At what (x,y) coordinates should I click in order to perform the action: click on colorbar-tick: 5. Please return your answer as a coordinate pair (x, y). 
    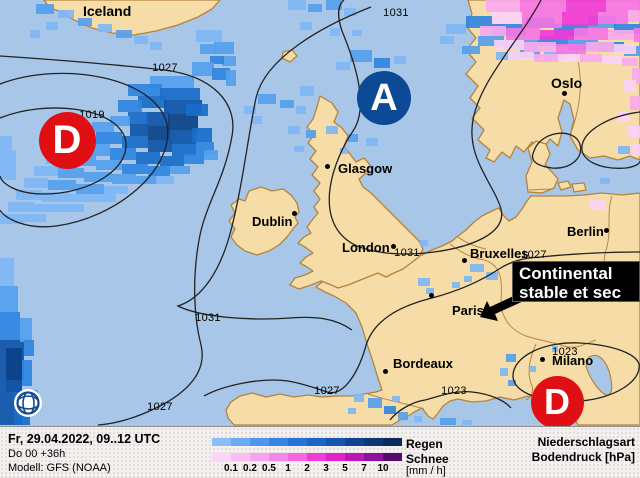
    Looking at the image, I should click on (345, 468).